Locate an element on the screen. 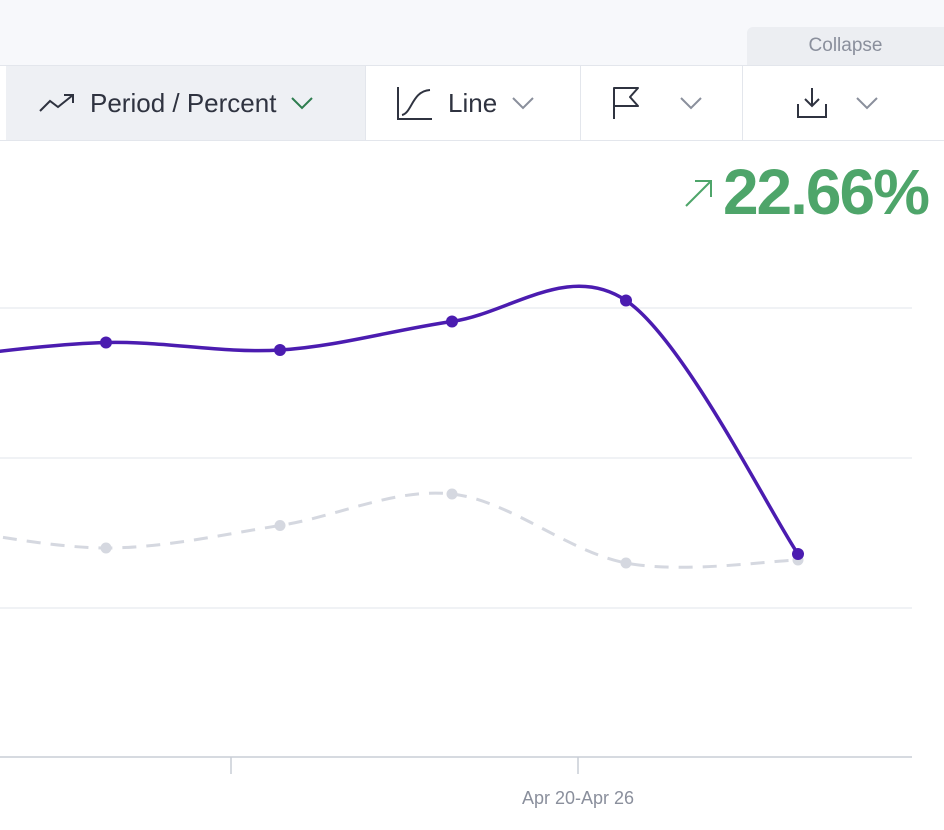 This screenshot has width=944, height=830. download-icon is located at coordinates (812, 103).